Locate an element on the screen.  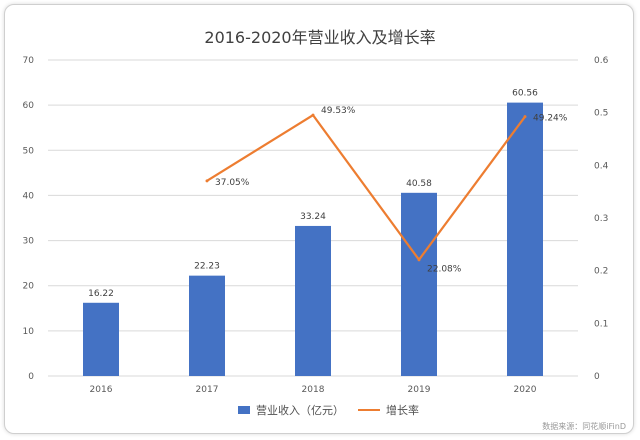
y-left-tick-label: 30 is located at coordinates (29, 242).